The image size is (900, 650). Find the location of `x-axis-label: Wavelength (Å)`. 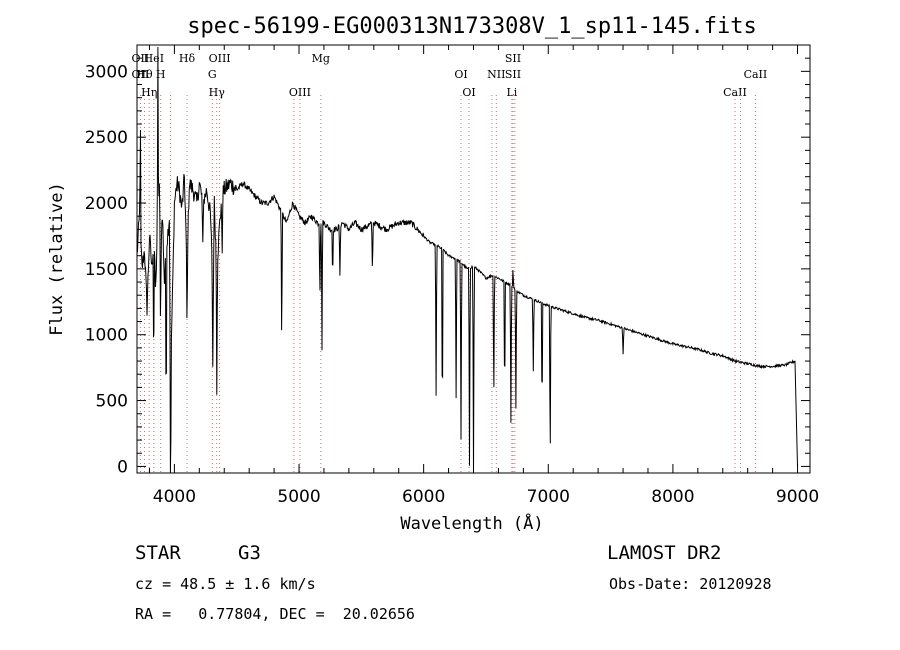

x-axis-label: Wavelength (Å) is located at coordinates (471, 523).